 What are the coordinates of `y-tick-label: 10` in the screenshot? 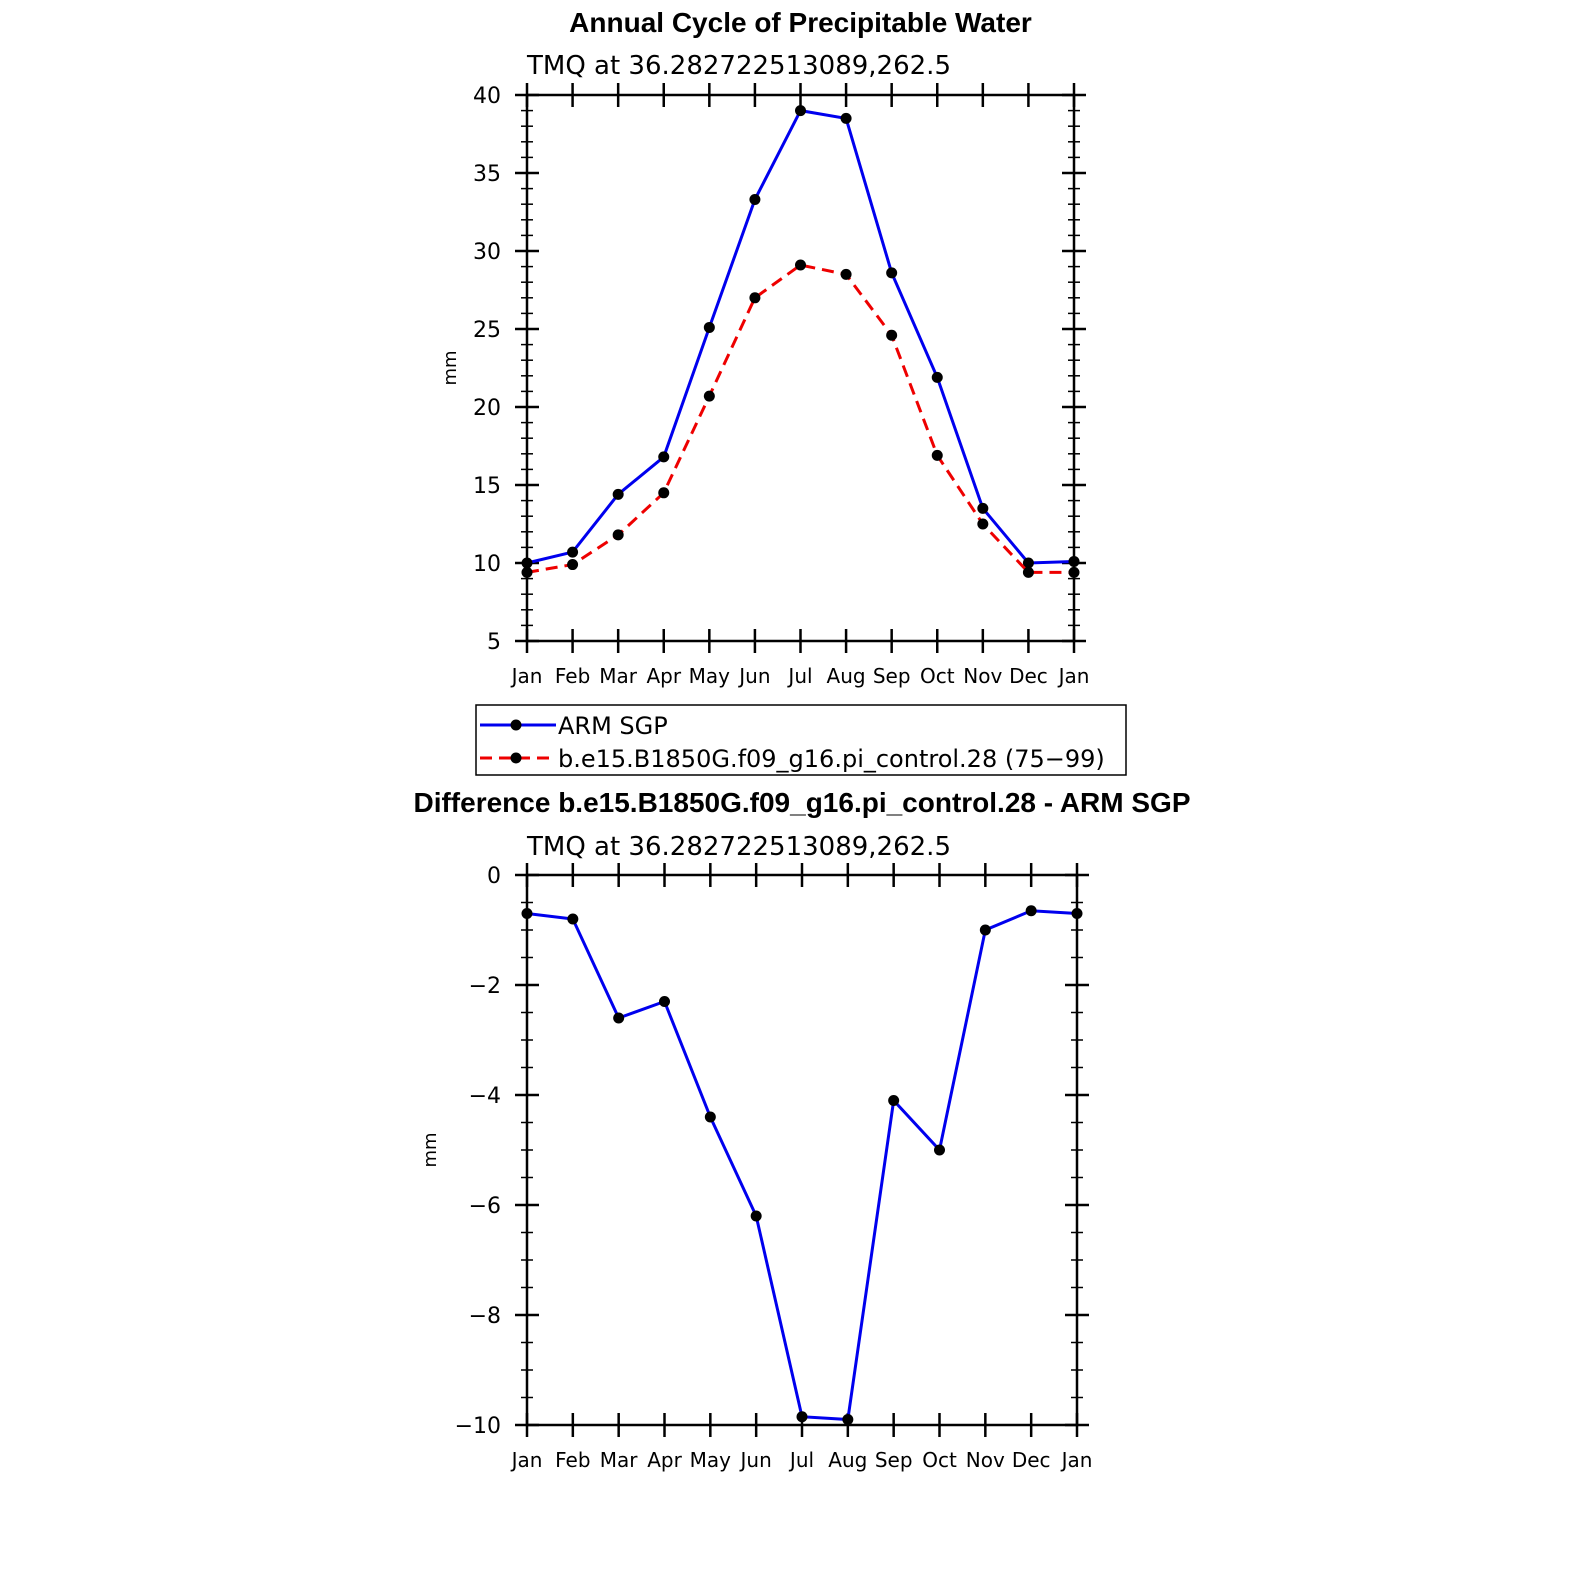 It's located at (487, 564).